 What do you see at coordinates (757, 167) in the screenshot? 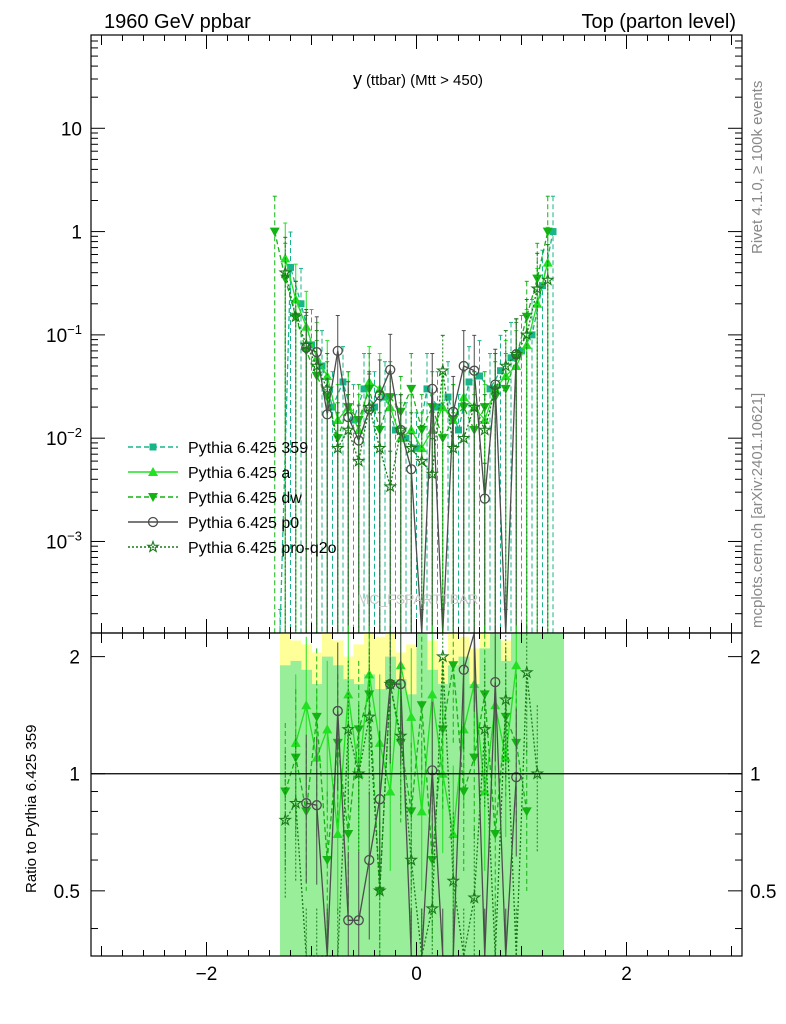
I see `rivet-label: Rivet 4.1.0, ≥ 100k events` at bounding box center [757, 167].